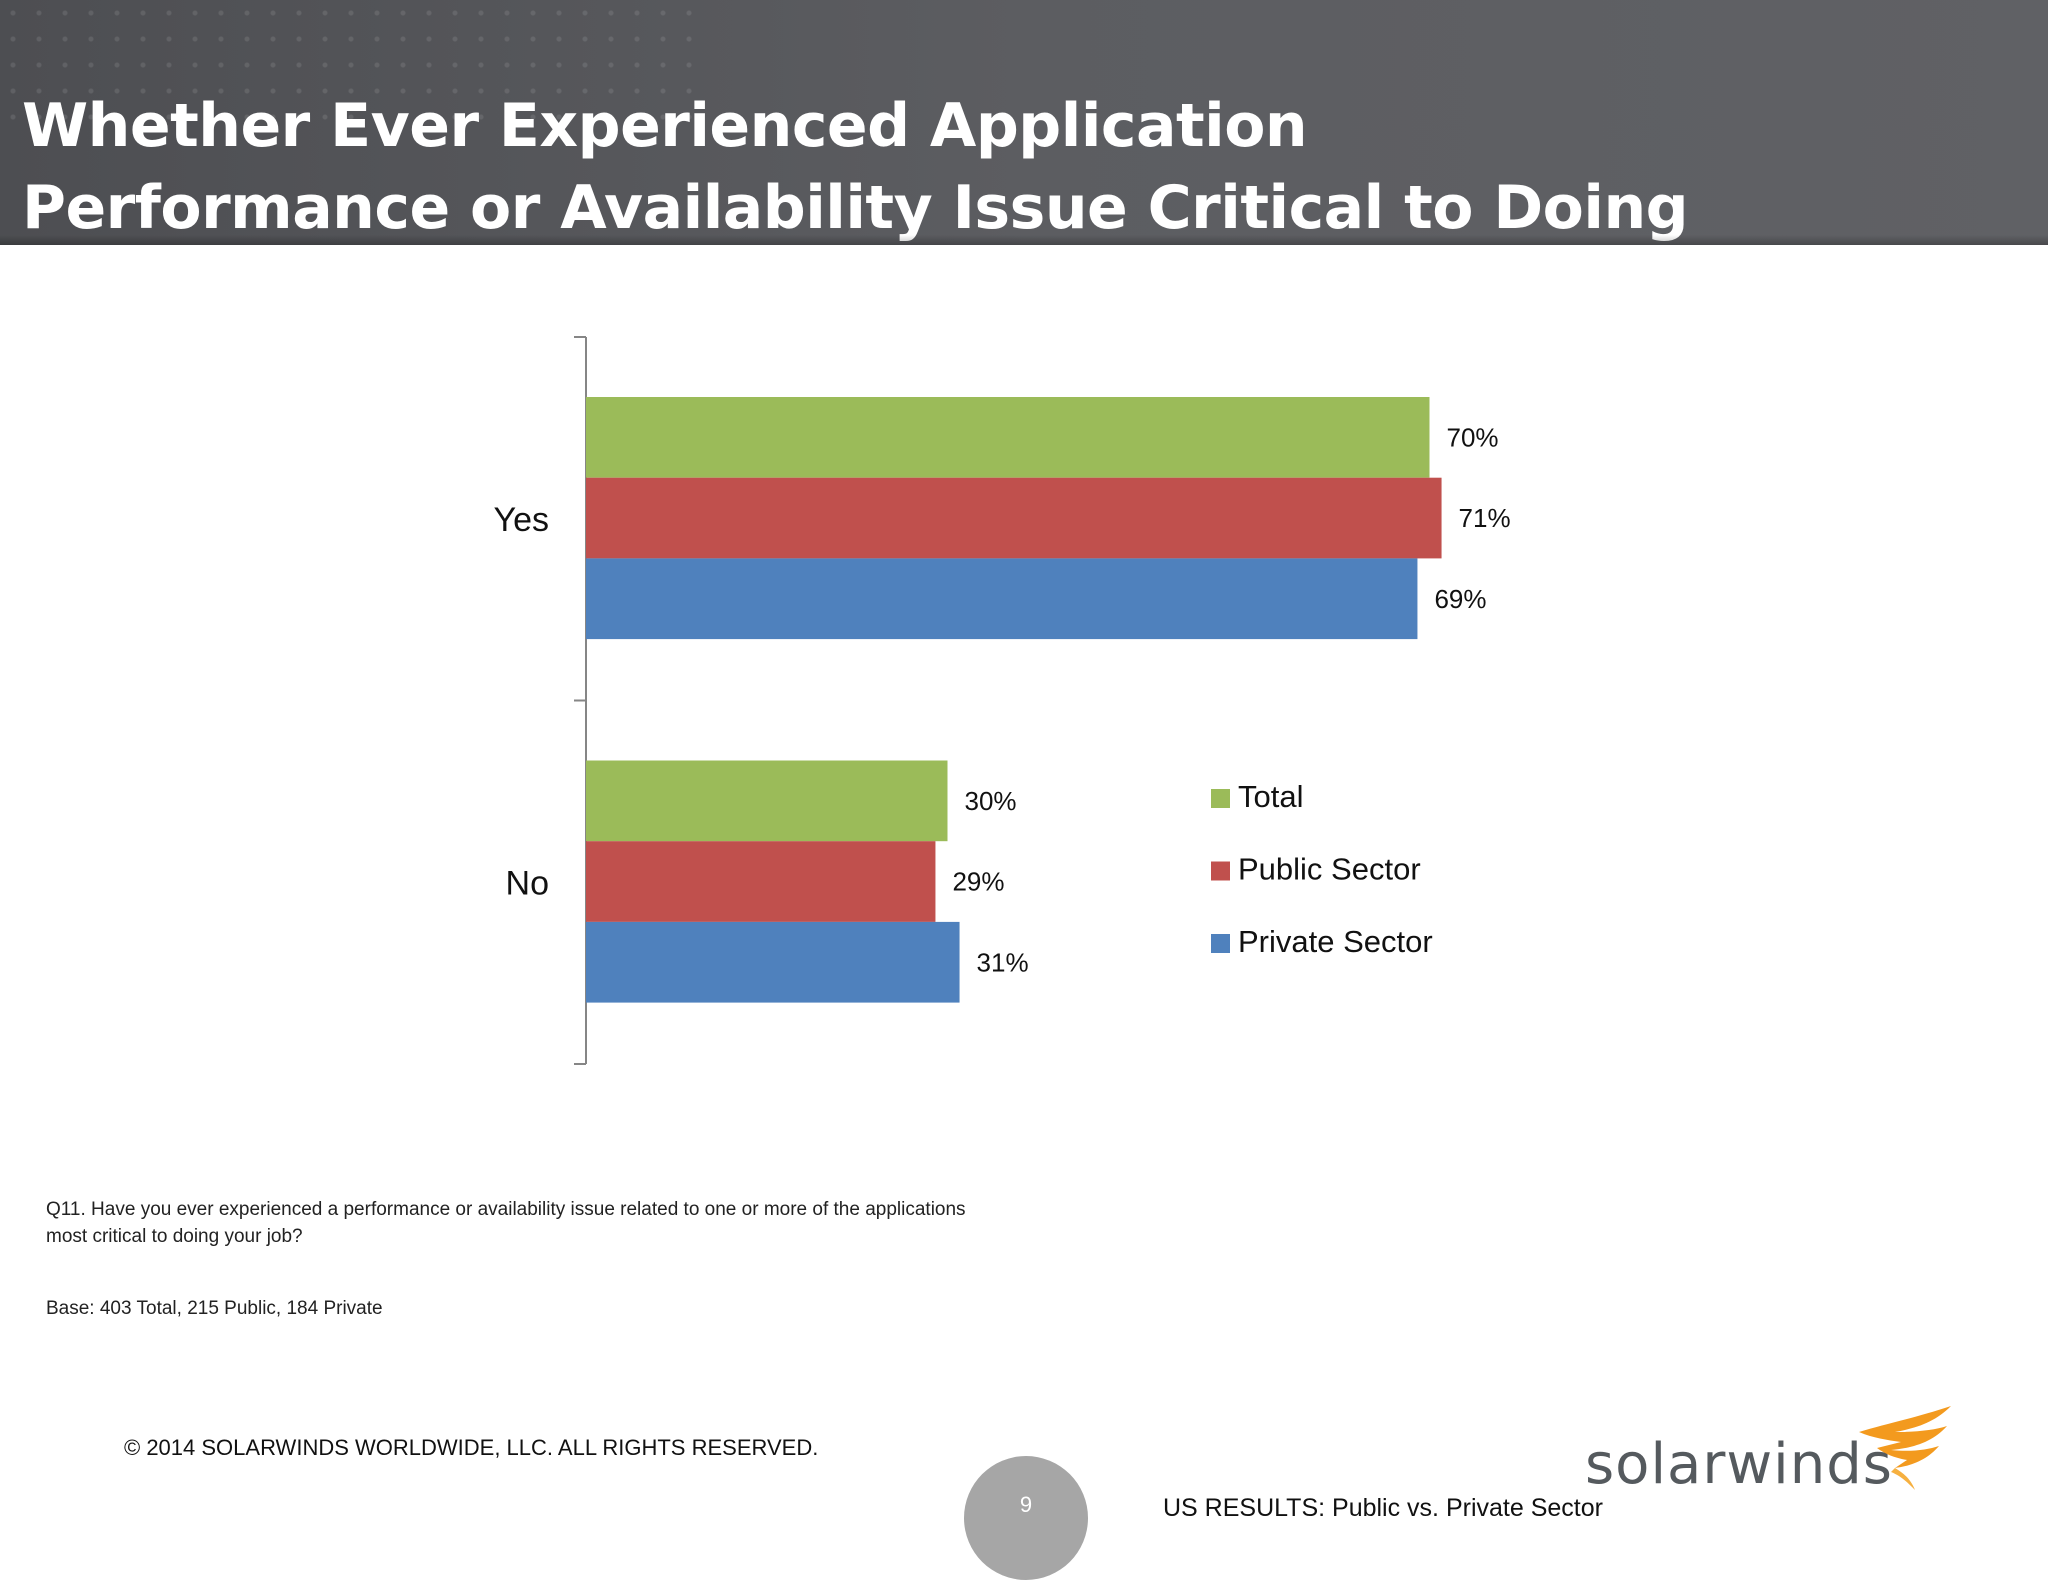 This screenshot has width=2048, height=1580. Describe the element at coordinates (978, 882) in the screenshot. I see `data-label: 29%` at that location.